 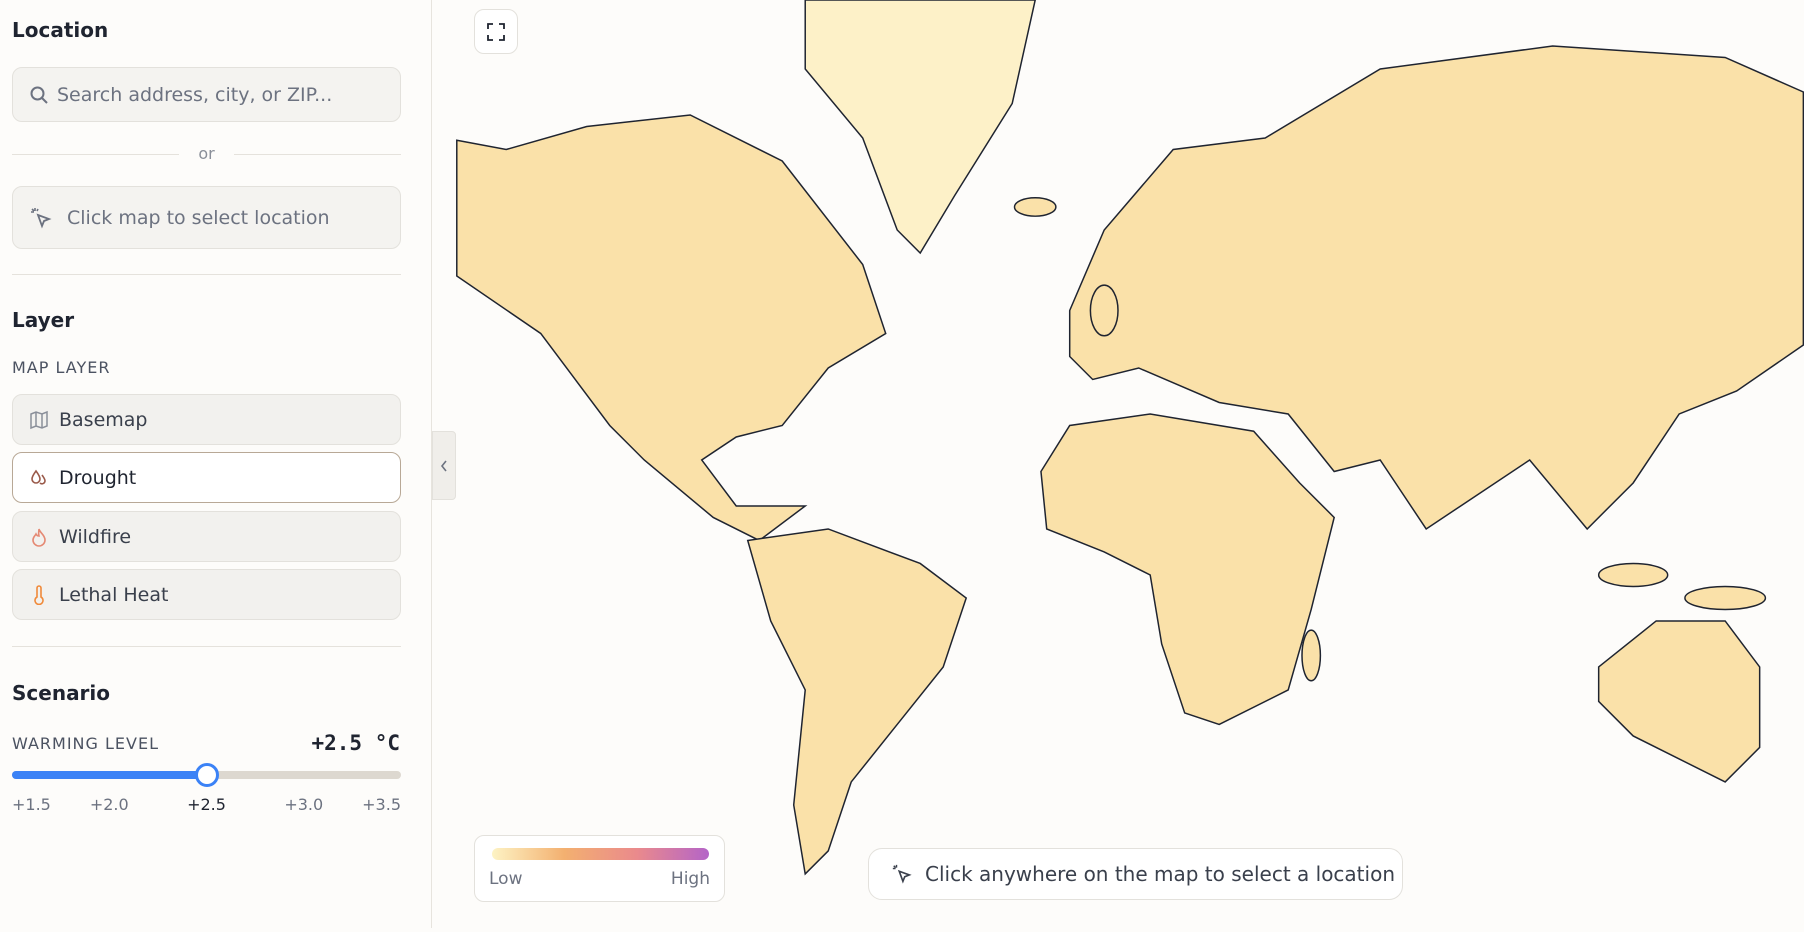 I want to click on fullscreen-icon, so click(x=496, y=31).